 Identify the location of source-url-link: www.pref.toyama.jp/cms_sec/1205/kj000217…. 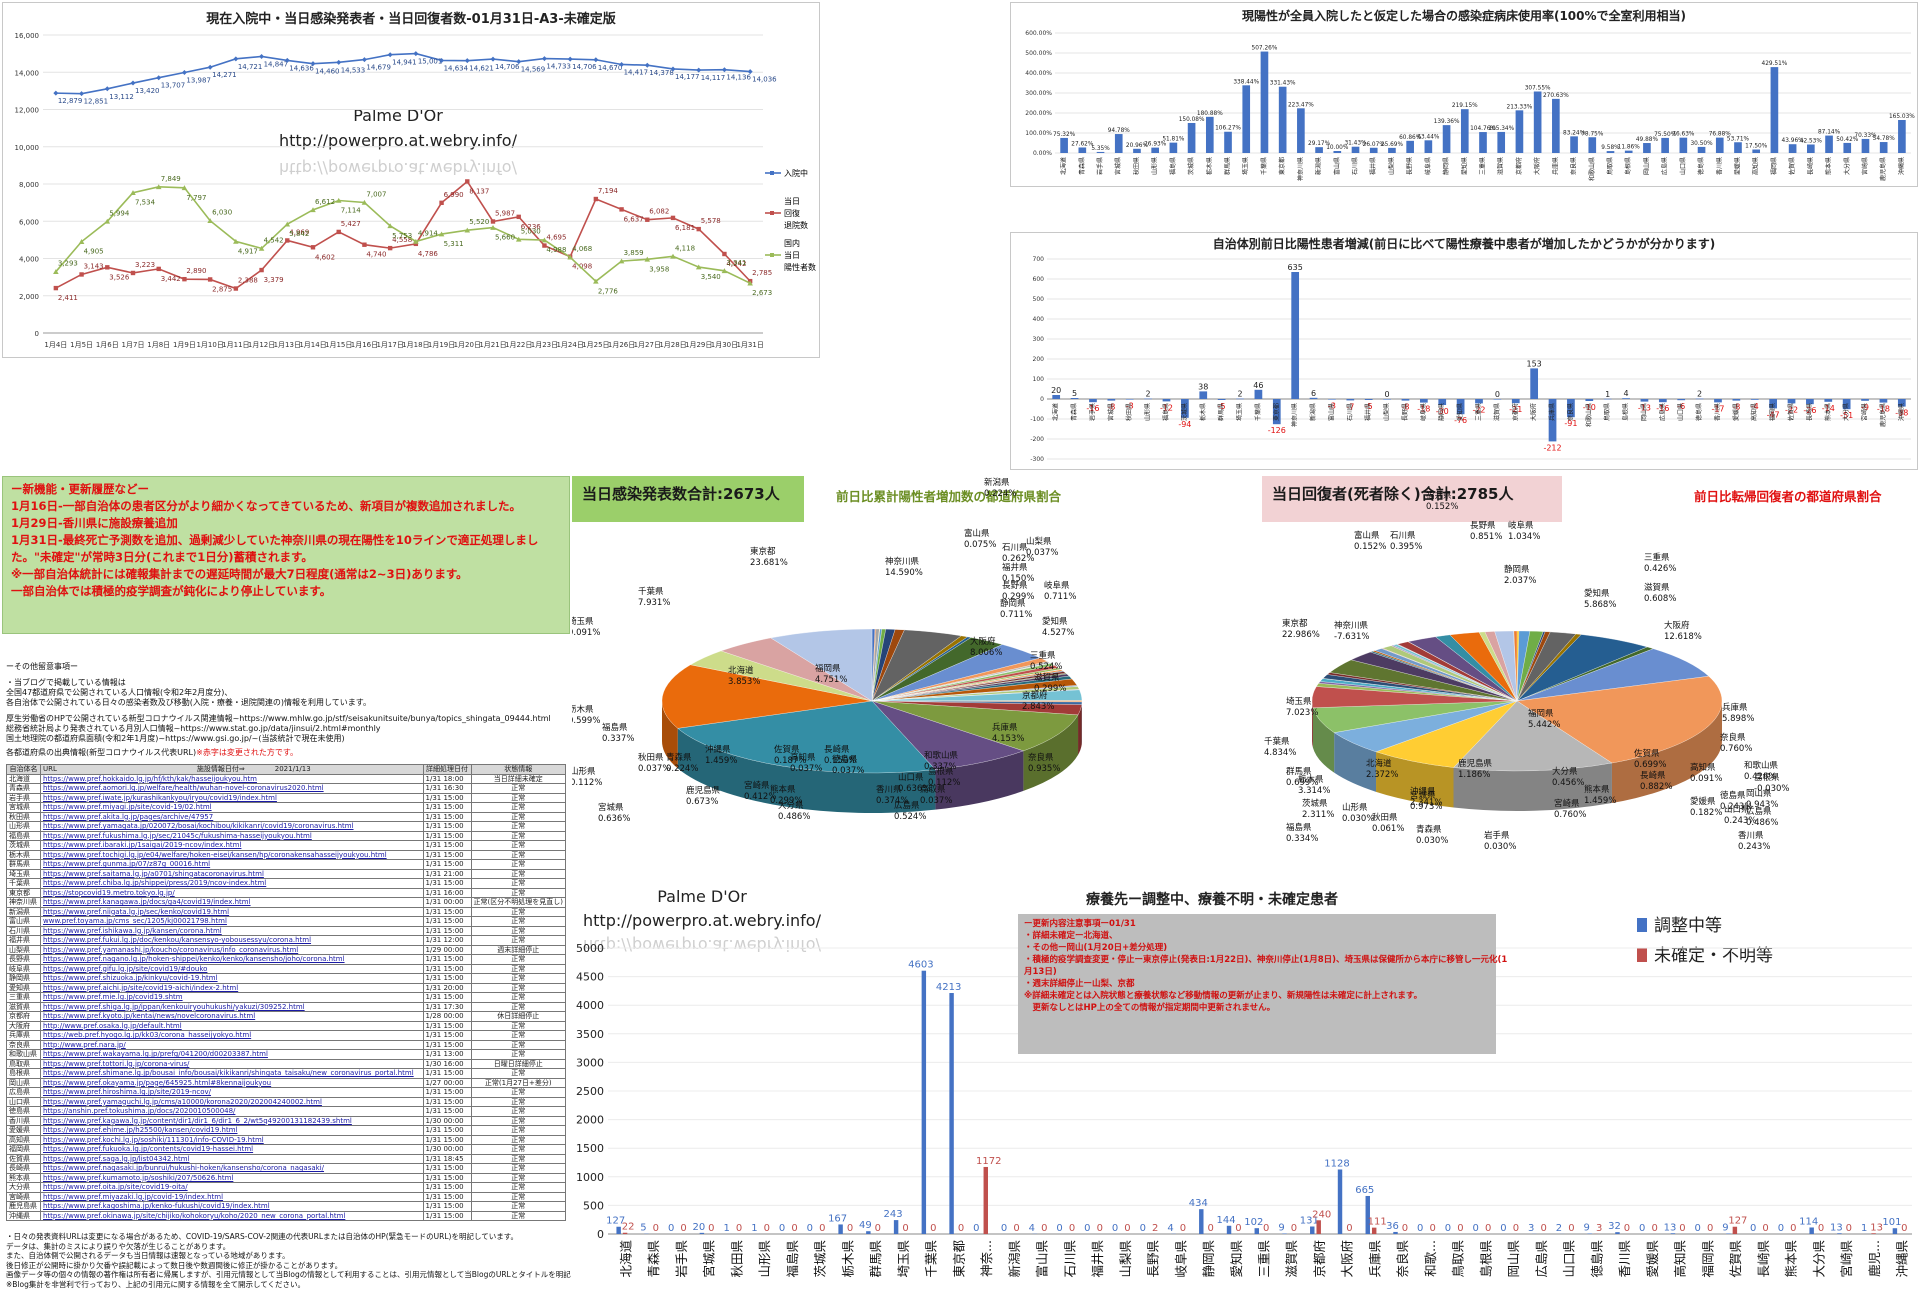
(232, 921).